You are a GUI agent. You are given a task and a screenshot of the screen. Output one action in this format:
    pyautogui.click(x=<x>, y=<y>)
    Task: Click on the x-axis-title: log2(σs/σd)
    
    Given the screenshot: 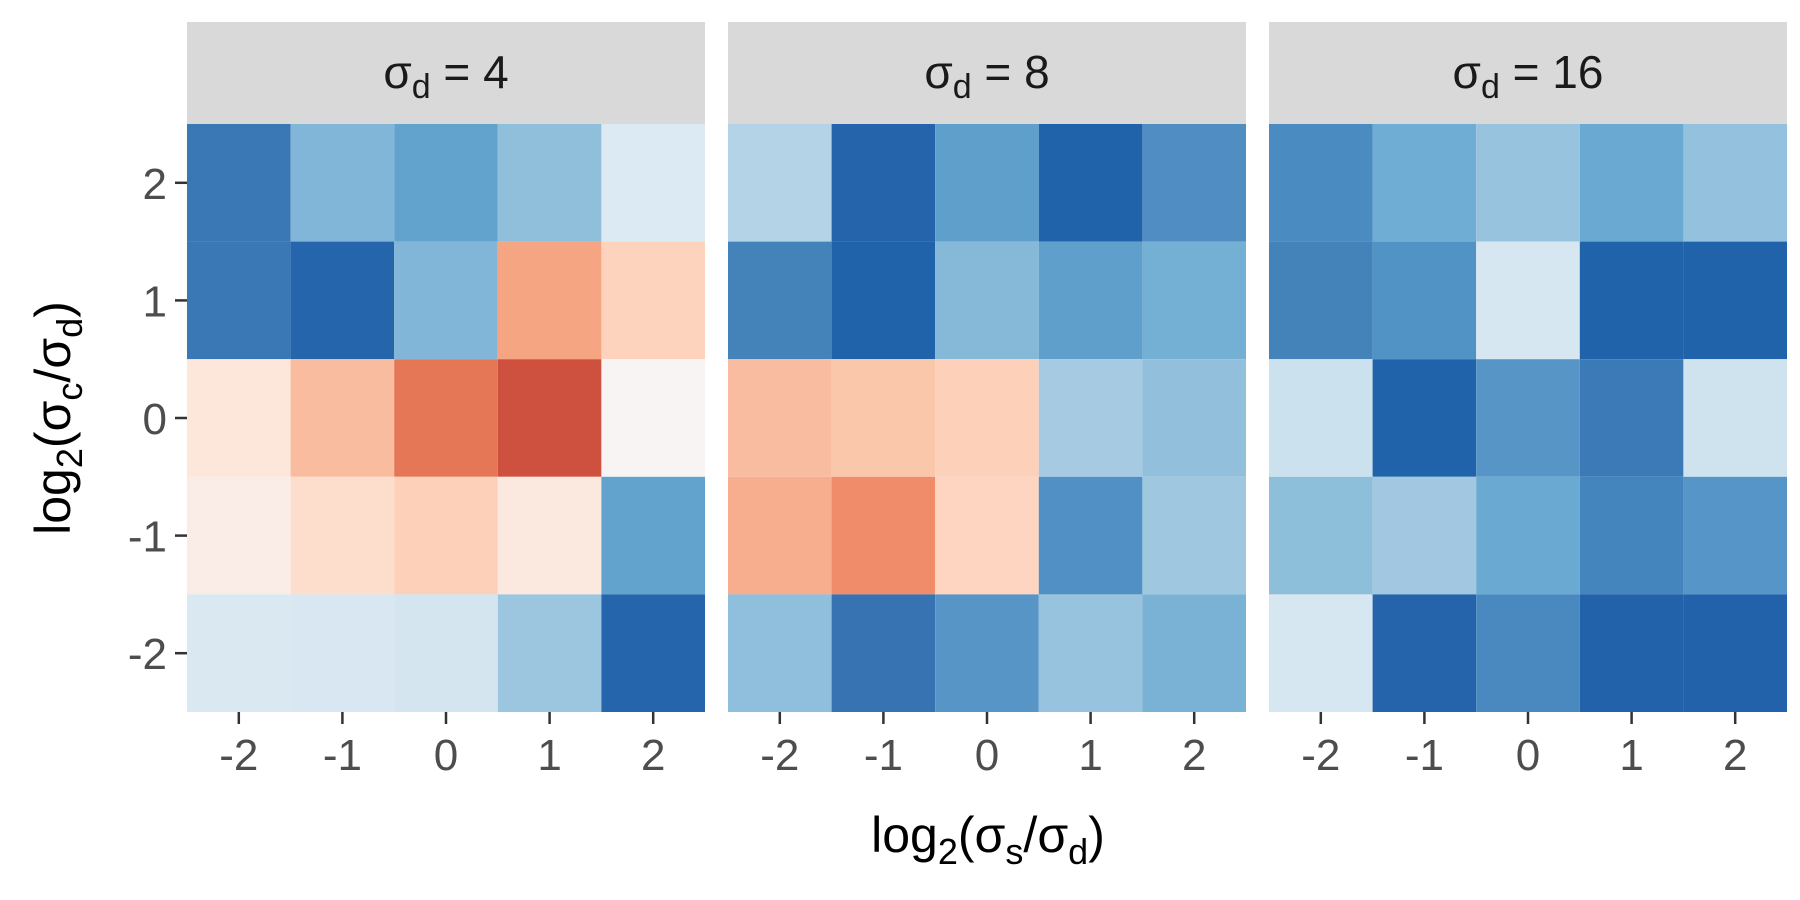 What is the action you would take?
    pyautogui.click(x=988, y=839)
    